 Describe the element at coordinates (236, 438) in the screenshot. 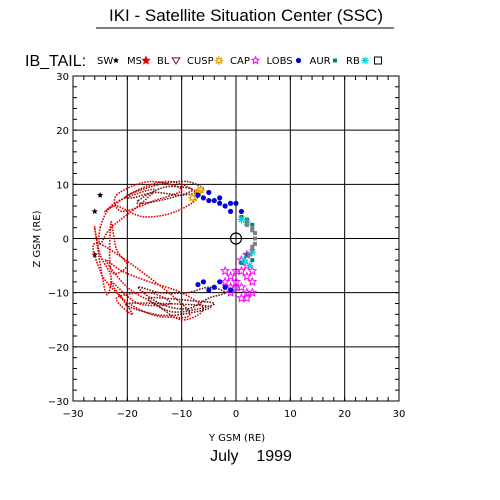

I see `x-axis-label: Y GSM (RE)` at that location.